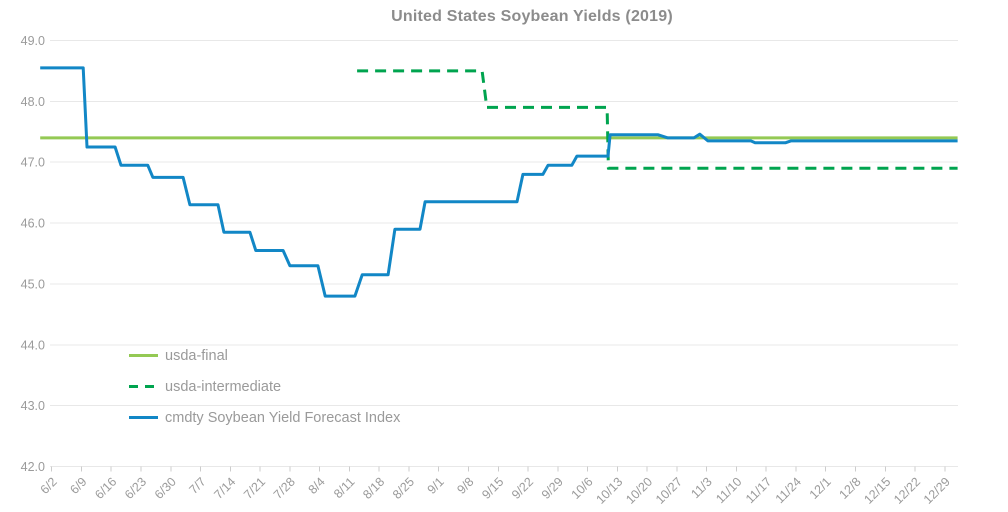 The height and width of the screenshot is (512, 1008). Describe the element at coordinates (283, 417) in the screenshot. I see `legend-label: cmdty Soybean Yield Forecast Index` at that location.